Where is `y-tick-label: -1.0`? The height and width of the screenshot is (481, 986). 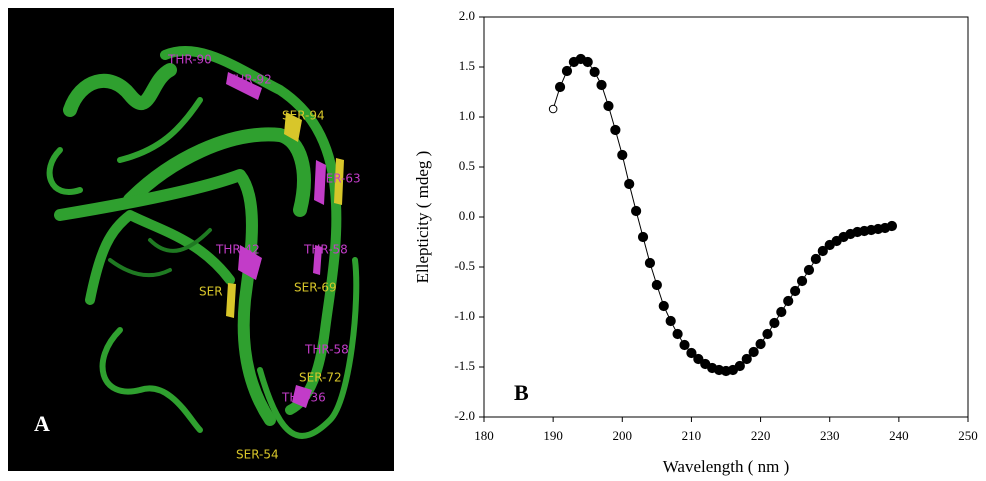
y-tick-label: -1.0 is located at coordinates (464, 315).